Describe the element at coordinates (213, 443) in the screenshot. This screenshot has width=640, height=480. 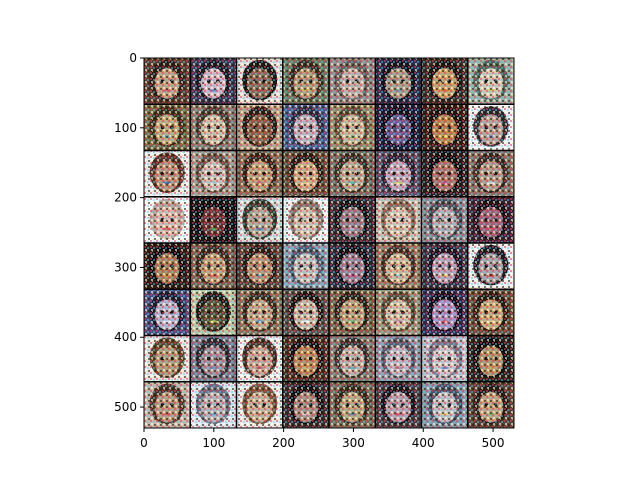
I see `x-tick-label: 100` at that location.